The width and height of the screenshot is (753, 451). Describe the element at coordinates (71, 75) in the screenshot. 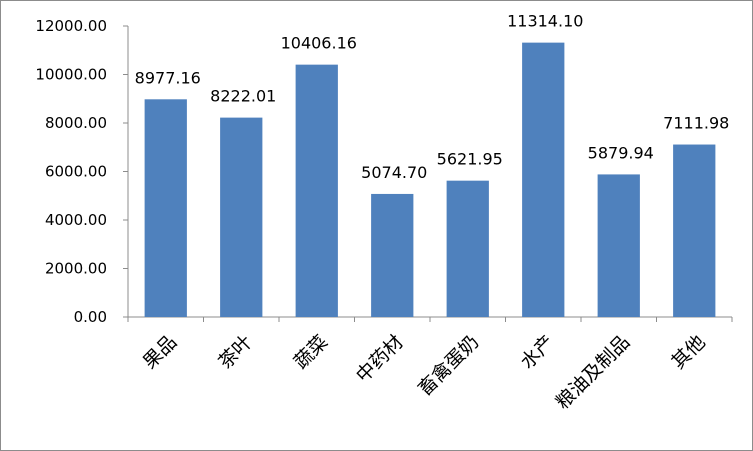

I see `y-tick-label: 10000.00` at that location.